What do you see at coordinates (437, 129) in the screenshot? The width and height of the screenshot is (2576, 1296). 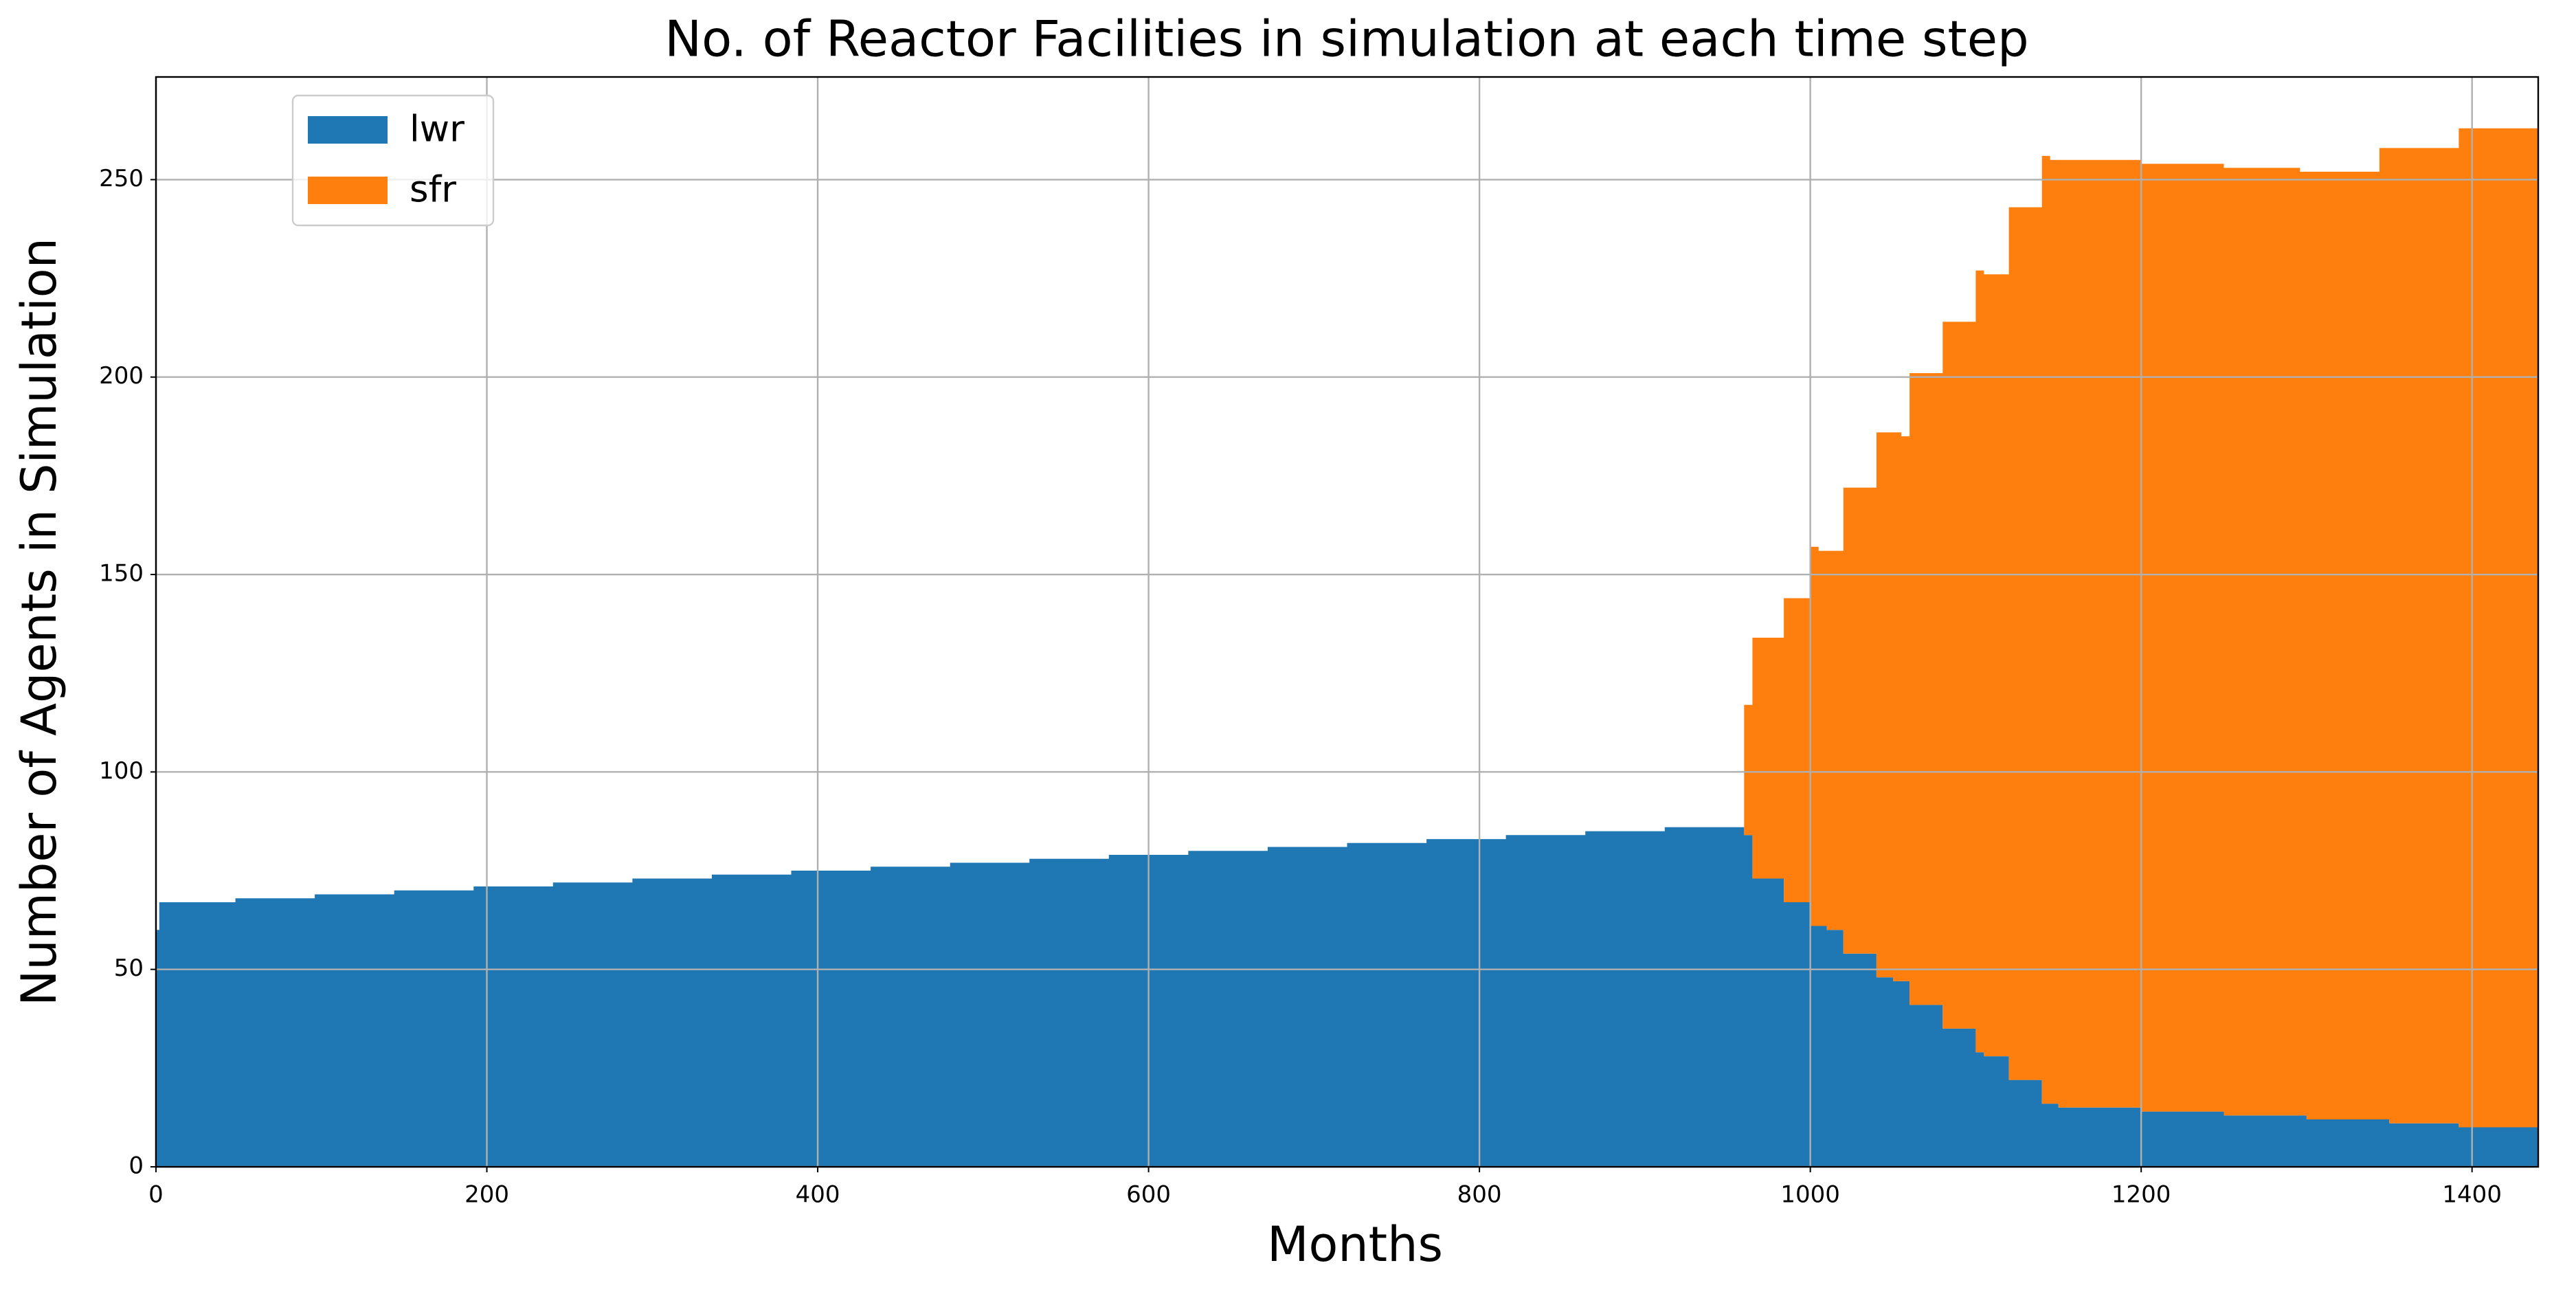 I see `legend-label: lwr` at bounding box center [437, 129].